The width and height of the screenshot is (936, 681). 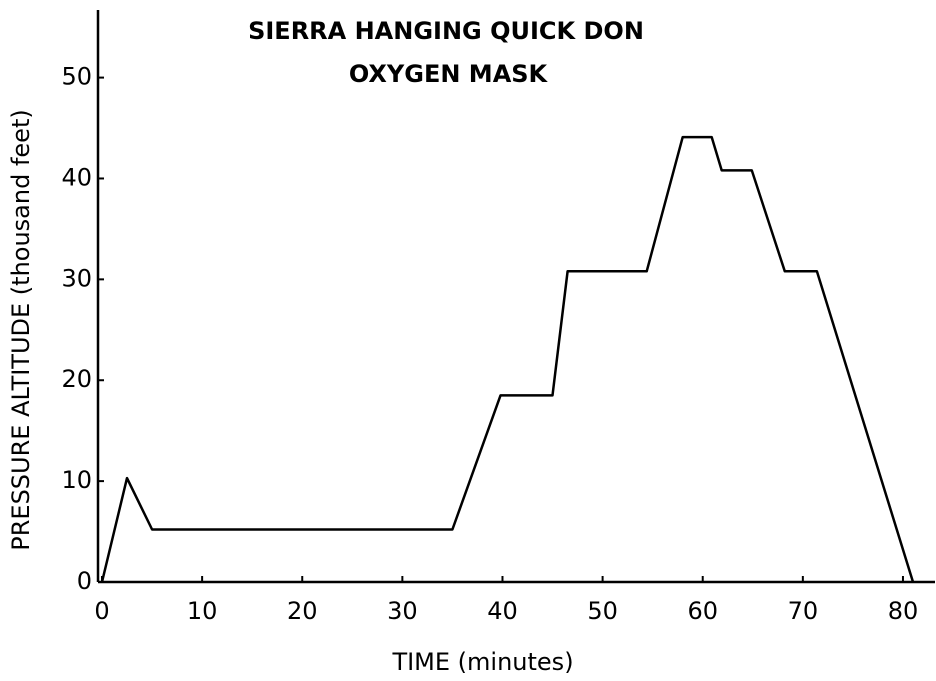 What do you see at coordinates (76, 480) in the screenshot?
I see `y-tick-label: 10` at bounding box center [76, 480].